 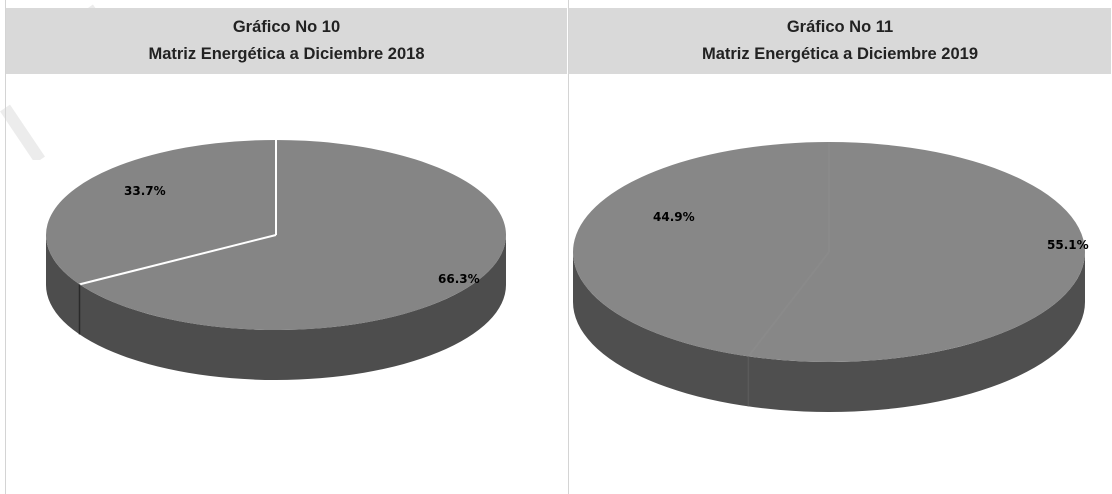 What do you see at coordinates (1068, 245) in the screenshot?
I see `slice-data-label: 55.1%` at bounding box center [1068, 245].